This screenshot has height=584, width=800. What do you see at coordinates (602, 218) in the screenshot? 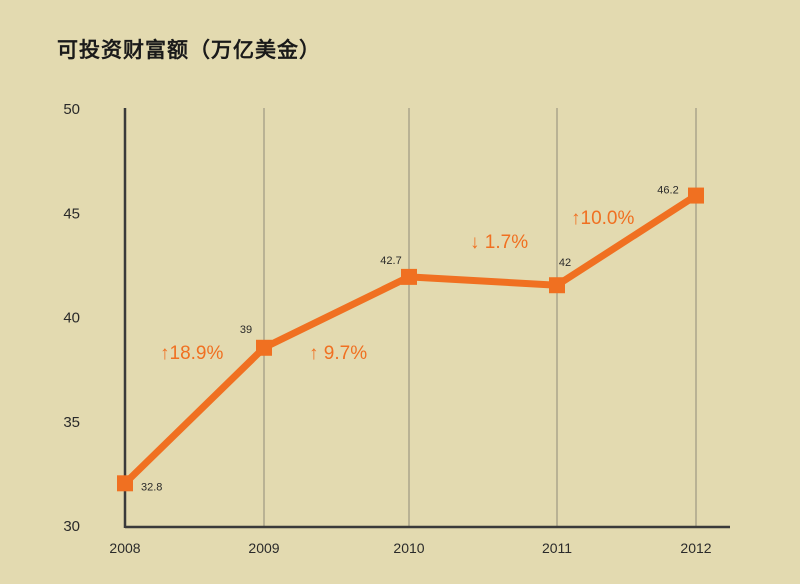
I see `change-annotation: ↑10.0%` at bounding box center [602, 218].